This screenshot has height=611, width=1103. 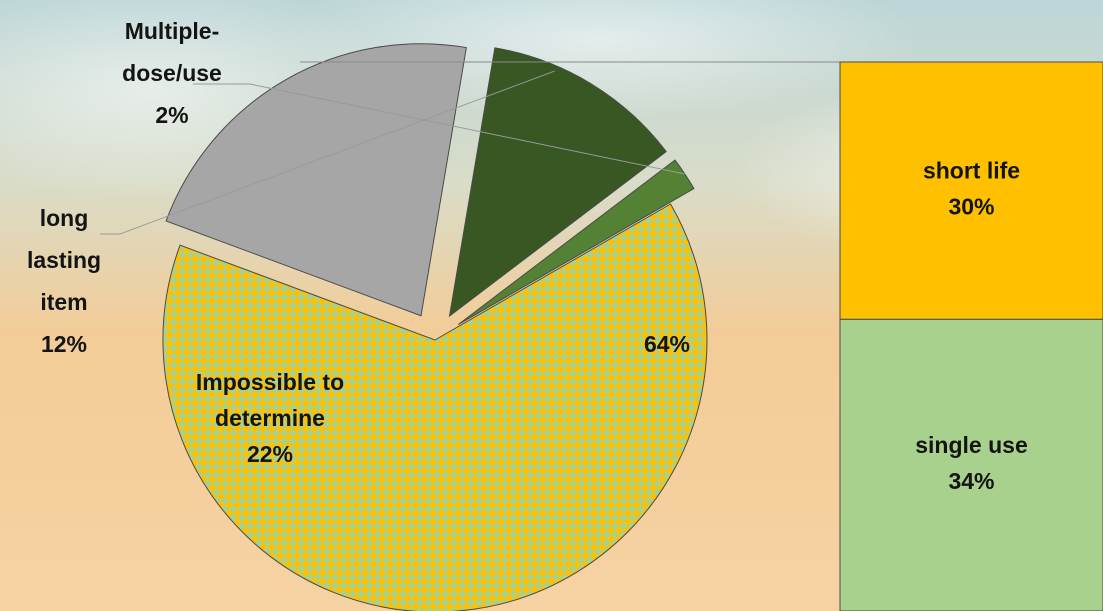 What do you see at coordinates (576, 242) in the screenshot?
I see `pie-slice-multiple-dose-use` at bounding box center [576, 242].